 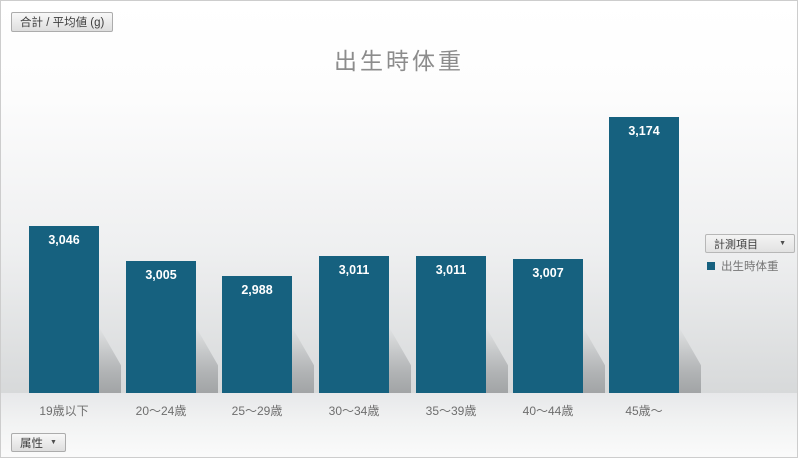 I want to click on bar-1: 3,005, so click(x=161, y=327).